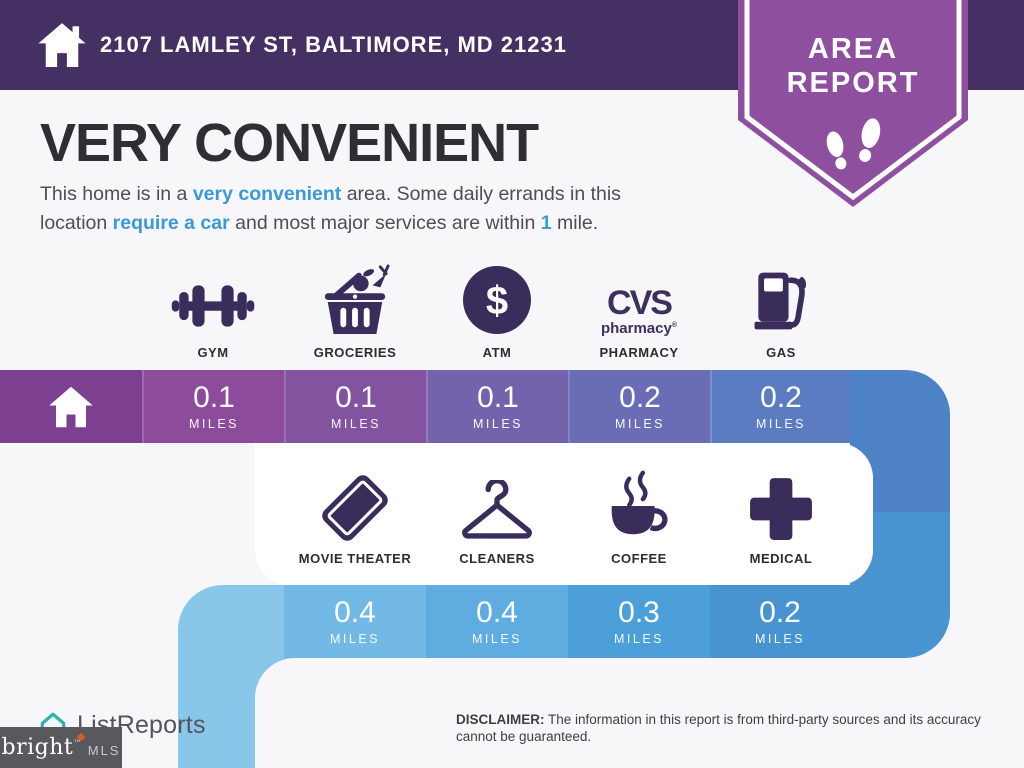 This screenshot has width=1024, height=768. I want to click on distance-cleaners: 0.4 MILES, so click(497, 621).